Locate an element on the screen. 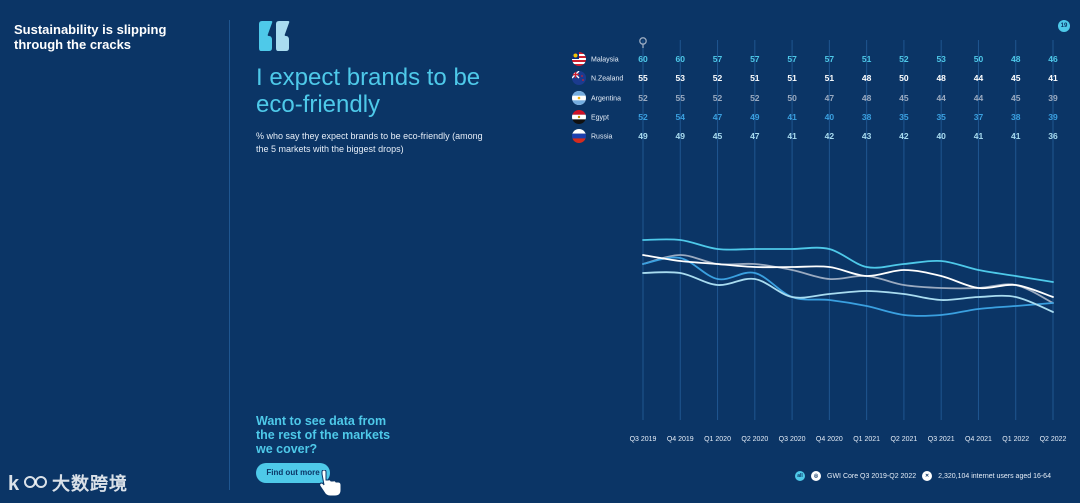 The width and height of the screenshot is (1080, 503). series-line-nzealand is located at coordinates (848, 276).